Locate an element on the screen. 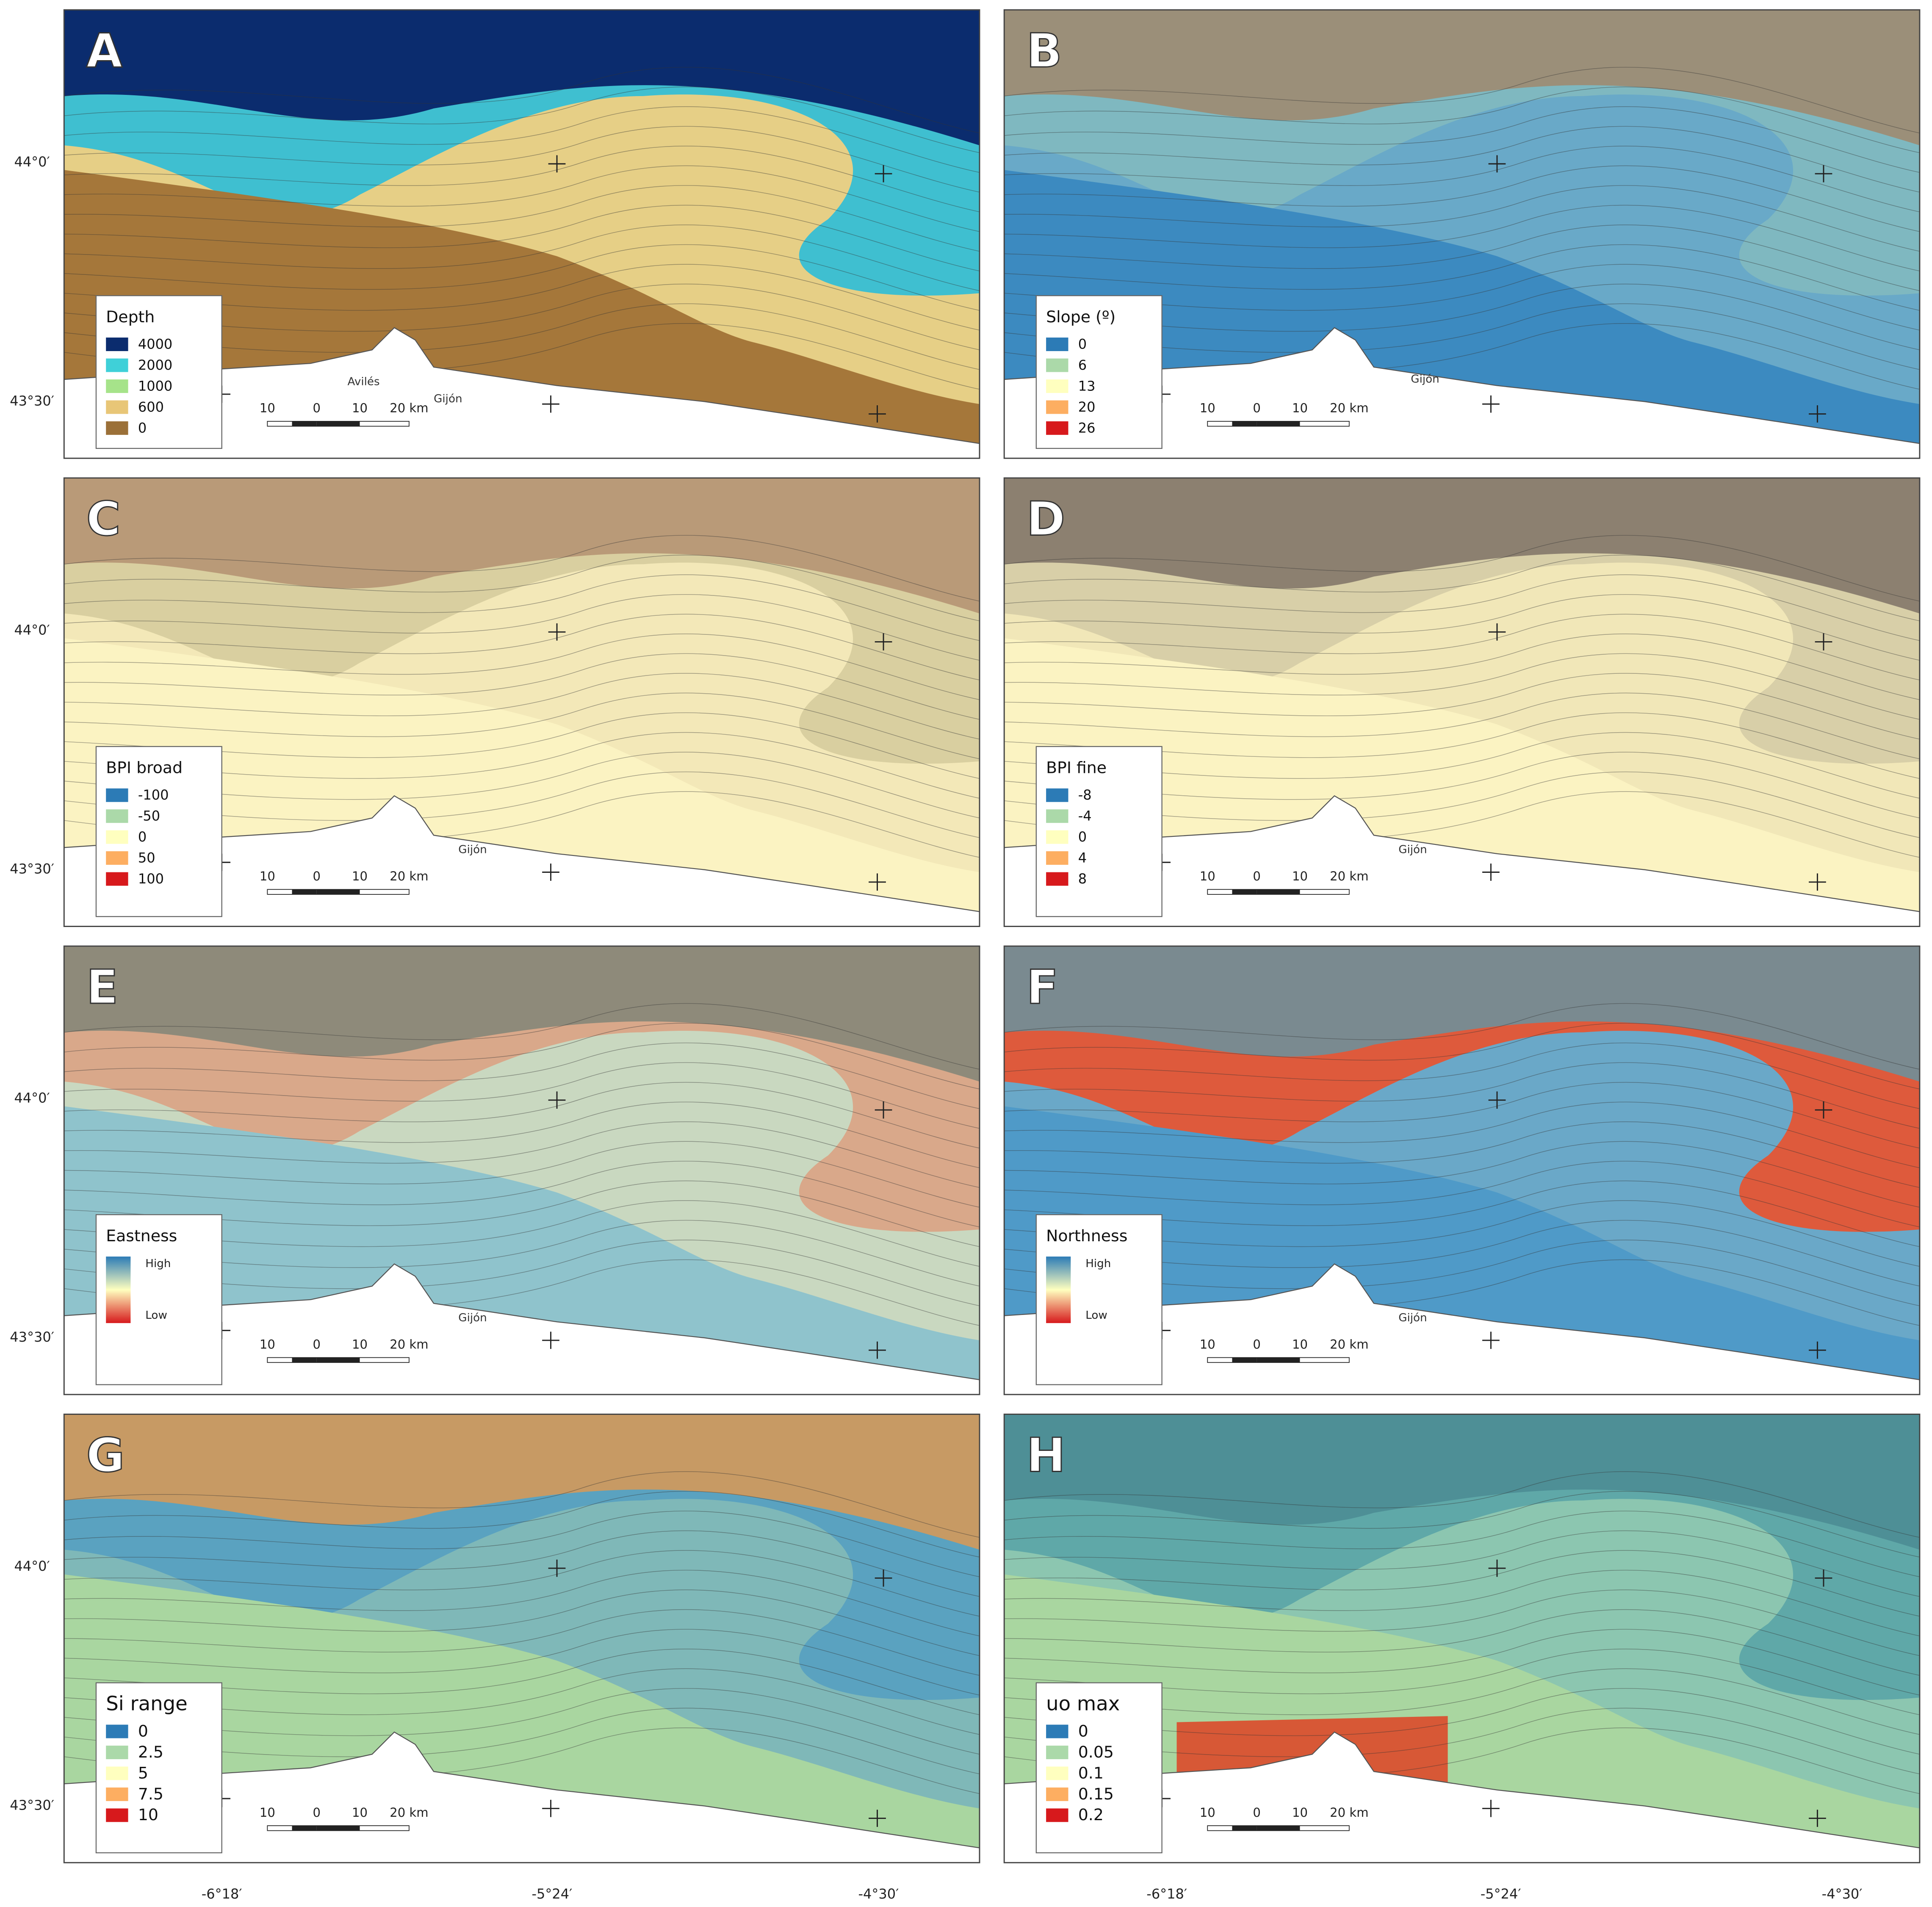 This screenshot has width=1932, height=1907. panel-letter: C is located at coordinates (103, 519).